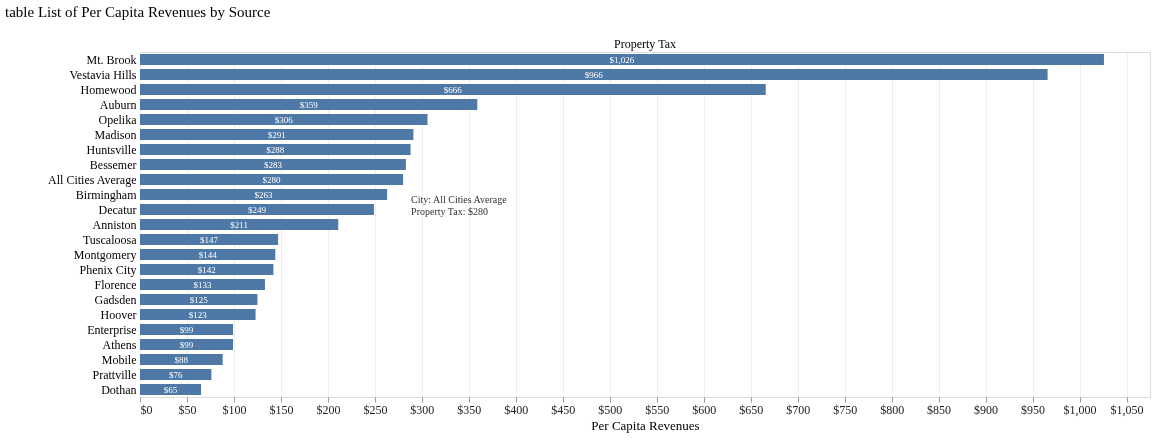  Describe the element at coordinates (1127, 409) in the screenshot. I see `x-tick-label: $1,050` at that location.